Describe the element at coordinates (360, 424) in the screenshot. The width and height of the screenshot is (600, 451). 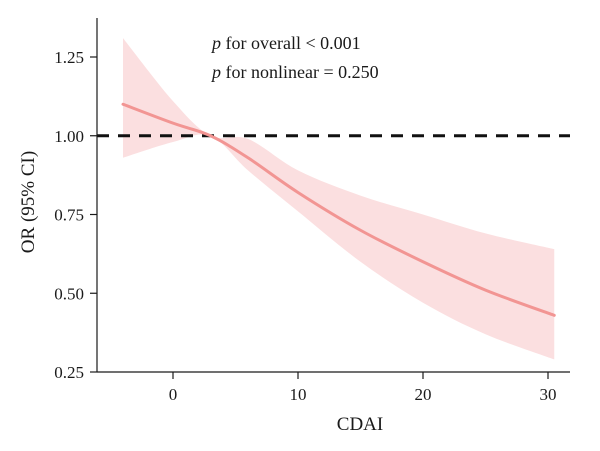
I see `x-axis-label: CDAI` at that location.